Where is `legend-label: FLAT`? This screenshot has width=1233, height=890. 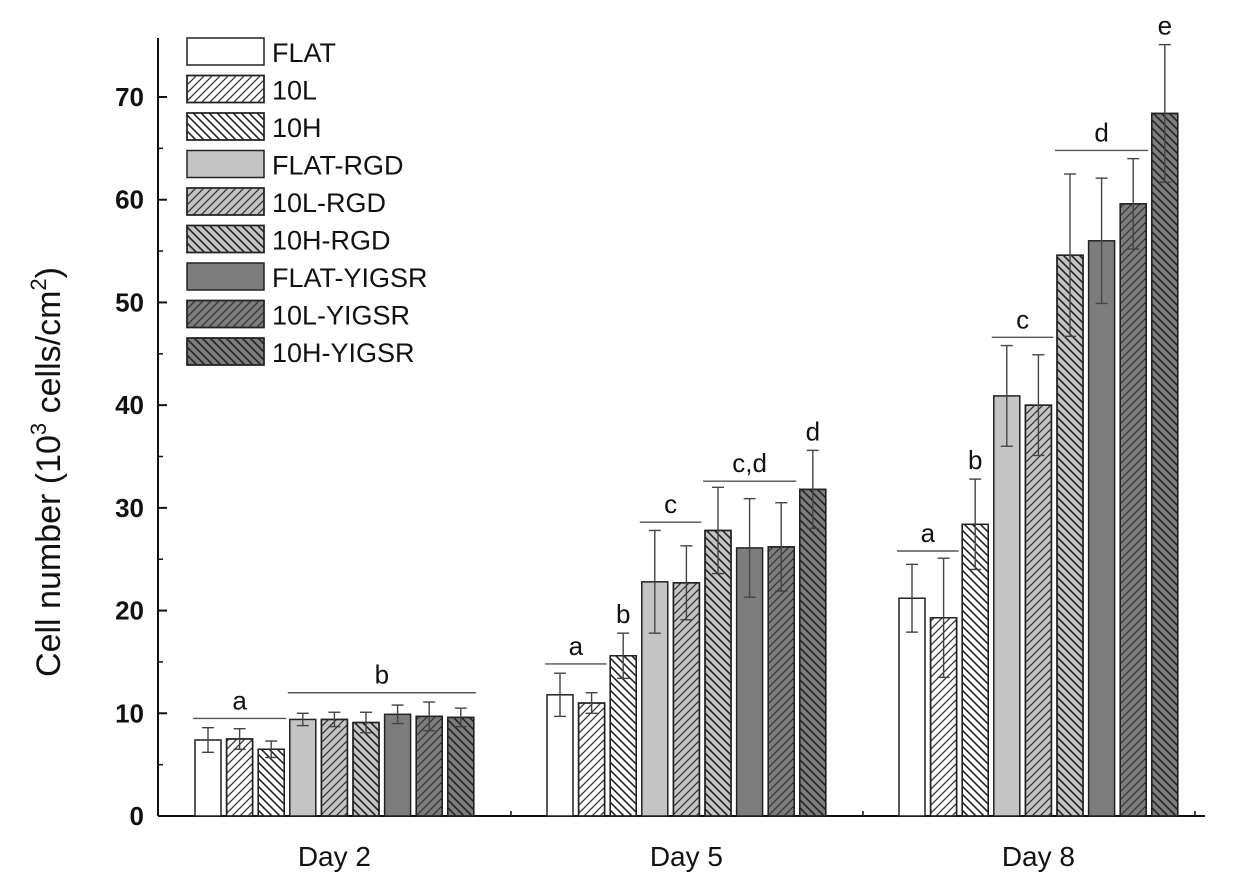 legend-label: FLAT is located at coordinates (304, 53).